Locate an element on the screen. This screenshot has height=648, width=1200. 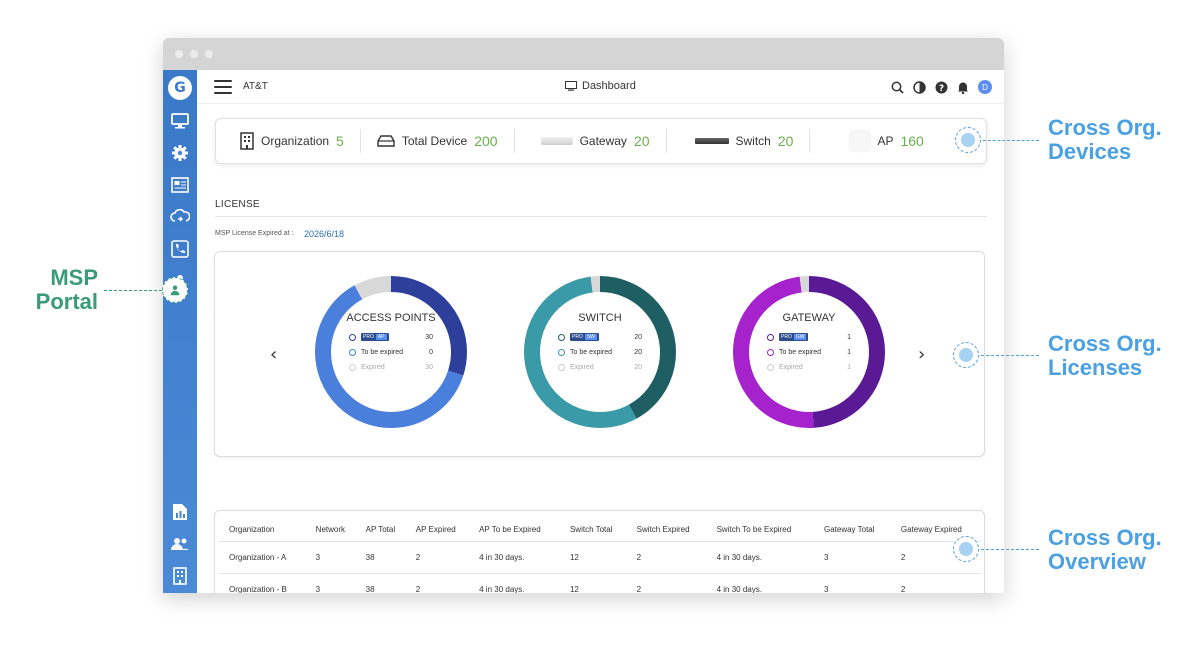
column-header: Switch To be Expired is located at coordinates (760, 526).